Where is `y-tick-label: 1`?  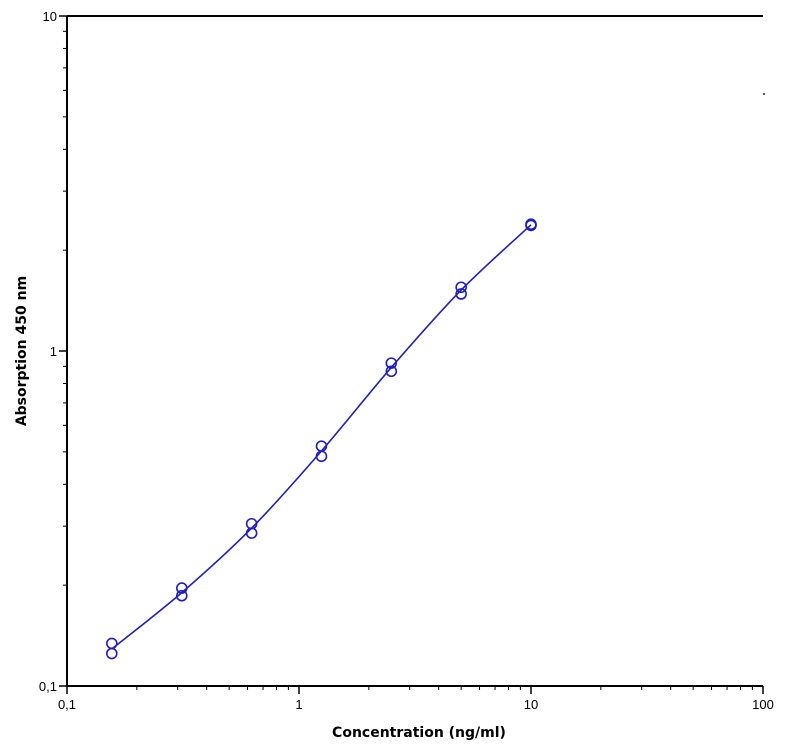 y-tick-label: 1 is located at coordinates (53, 351).